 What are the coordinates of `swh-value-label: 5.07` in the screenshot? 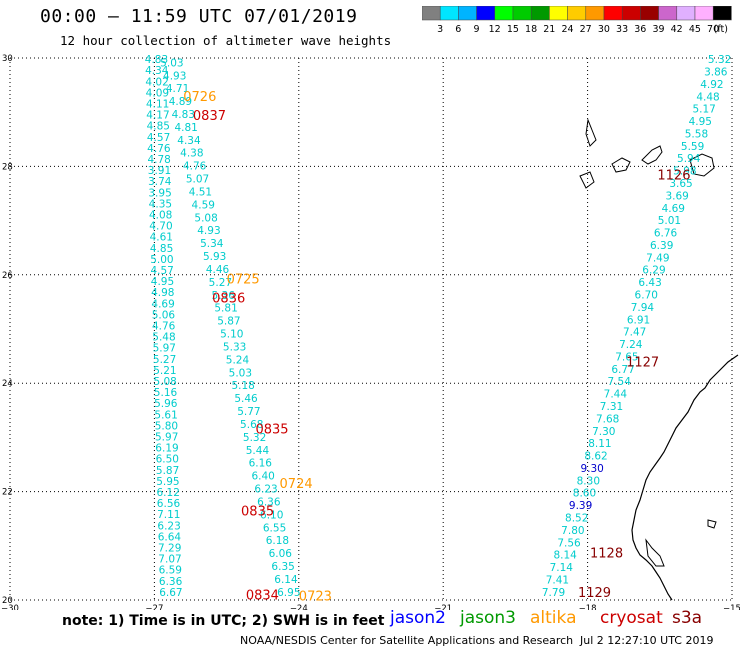 It's located at (197, 180).